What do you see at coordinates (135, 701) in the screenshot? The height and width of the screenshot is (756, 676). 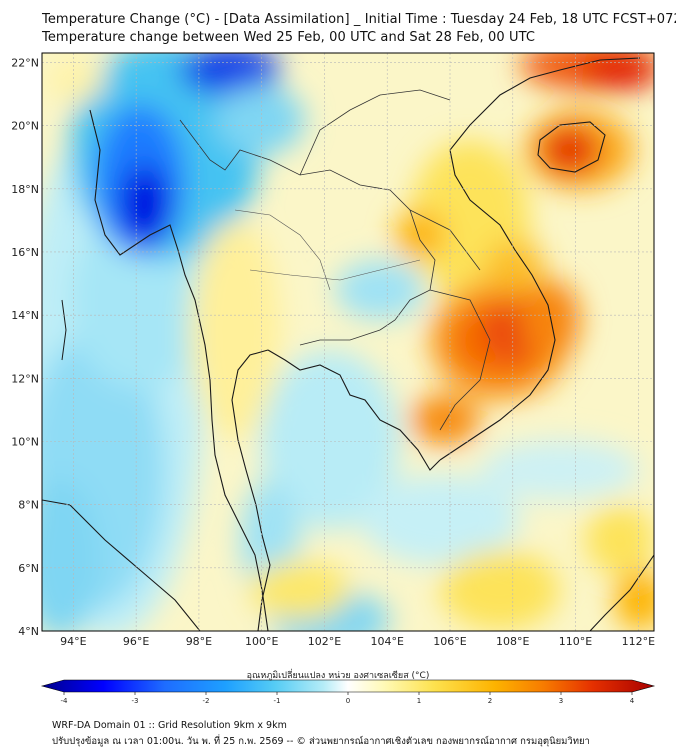 I see `colorbar-tick-label: -3` at bounding box center [135, 701].